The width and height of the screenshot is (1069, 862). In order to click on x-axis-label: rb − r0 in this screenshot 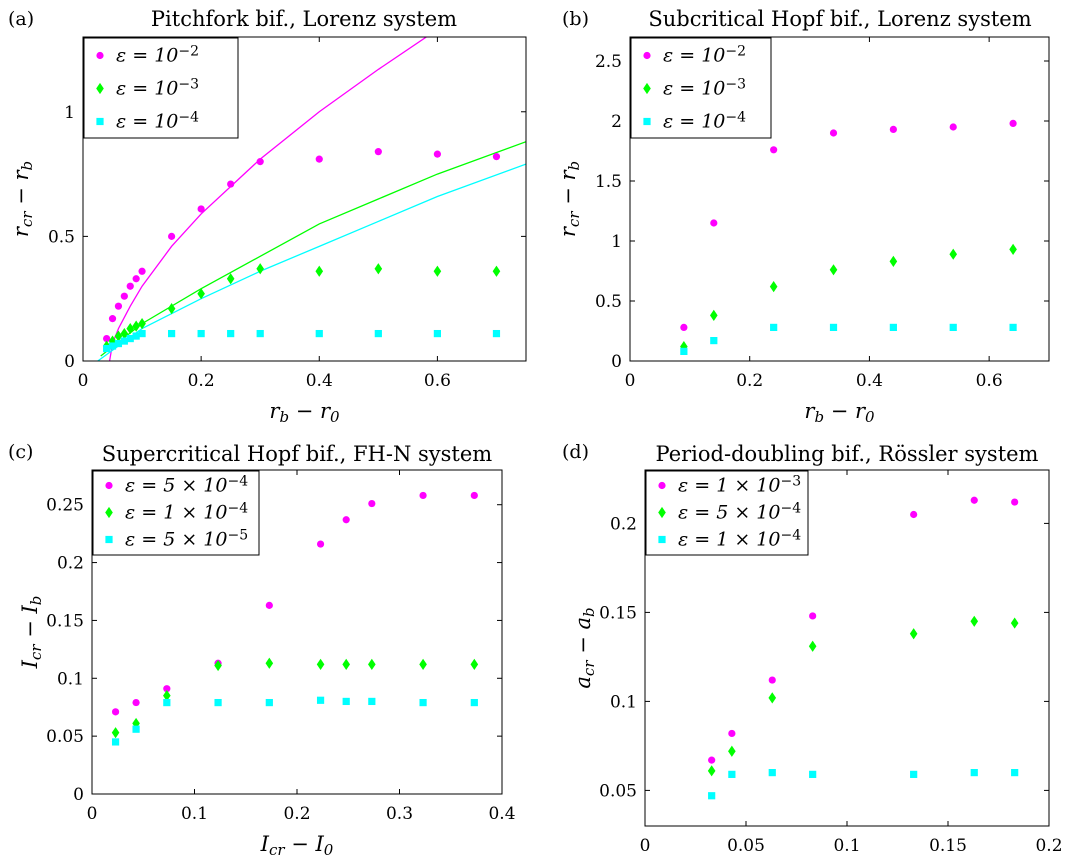, I will do `click(839, 412)`.